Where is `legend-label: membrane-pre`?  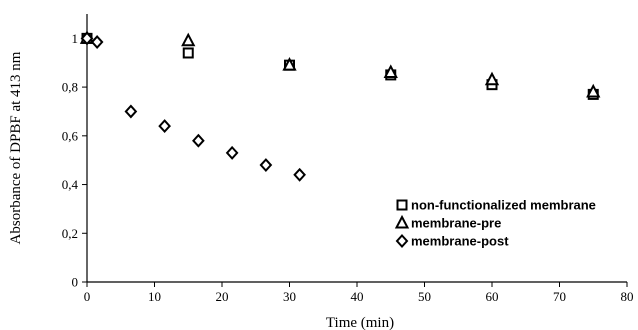
legend-label: membrane-pre is located at coordinates (456, 223).